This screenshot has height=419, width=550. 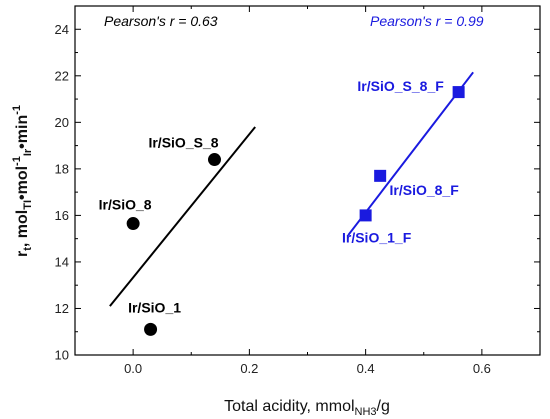 What do you see at coordinates (183, 143) in the screenshot?
I see `data-label: Ir/SiO_S_8` at bounding box center [183, 143].